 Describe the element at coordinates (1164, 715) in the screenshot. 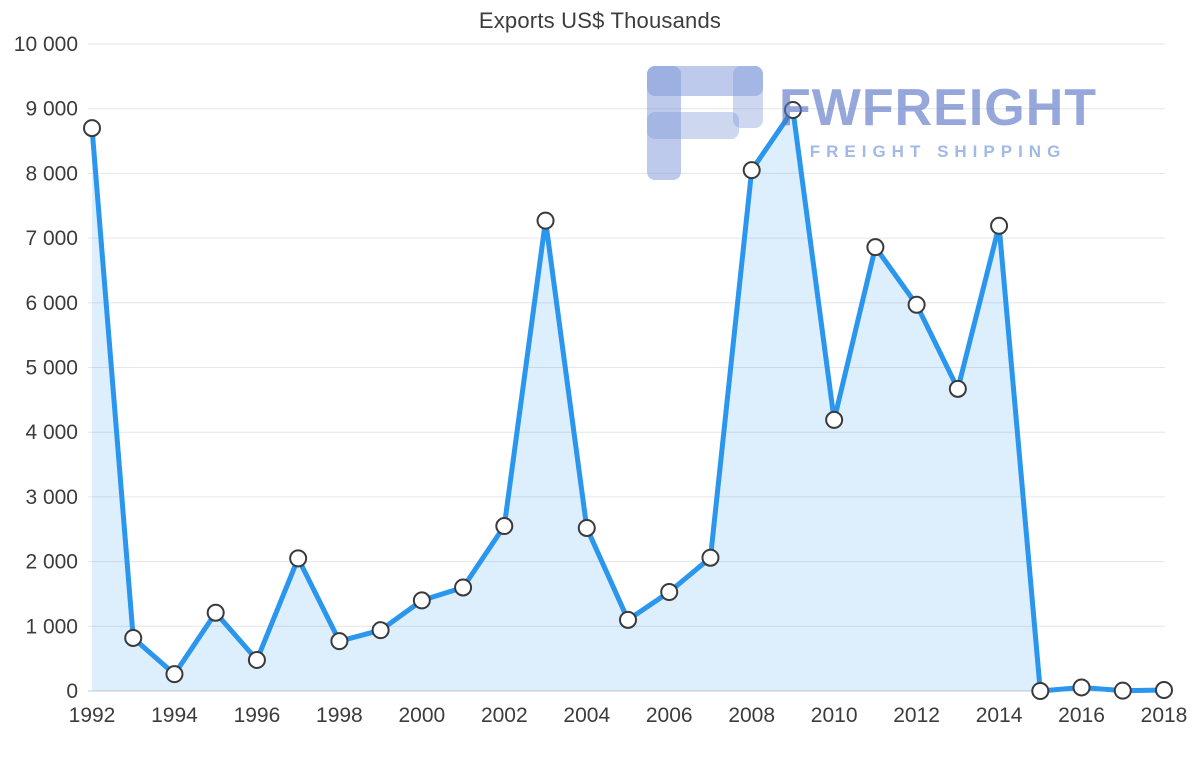

I see `x-tick-label: 2018` at that location.